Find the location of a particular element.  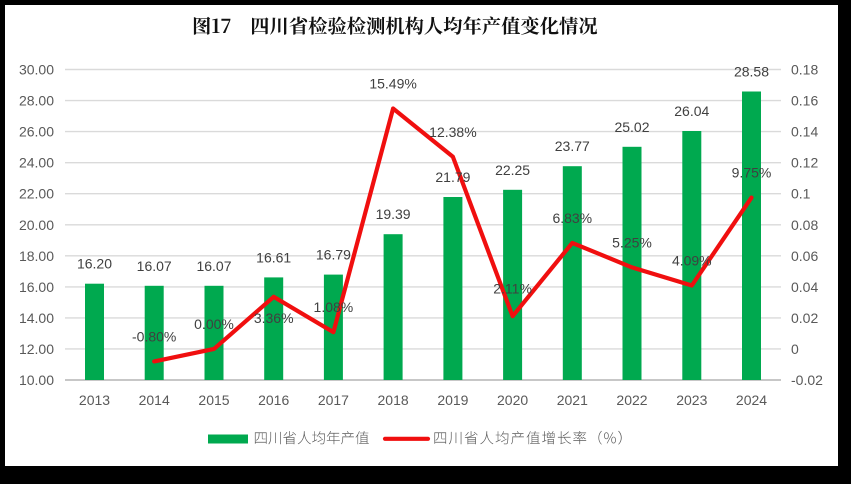

svg-text: 0.04 is located at coordinates (804, 287).